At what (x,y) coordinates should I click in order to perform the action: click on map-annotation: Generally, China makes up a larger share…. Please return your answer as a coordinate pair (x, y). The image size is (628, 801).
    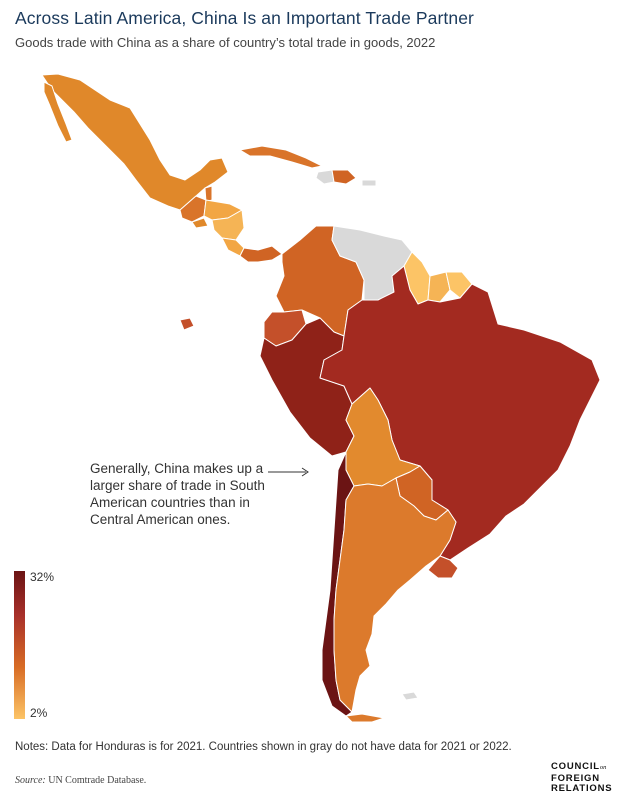
    Looking at the image, I should click on (177, 494).